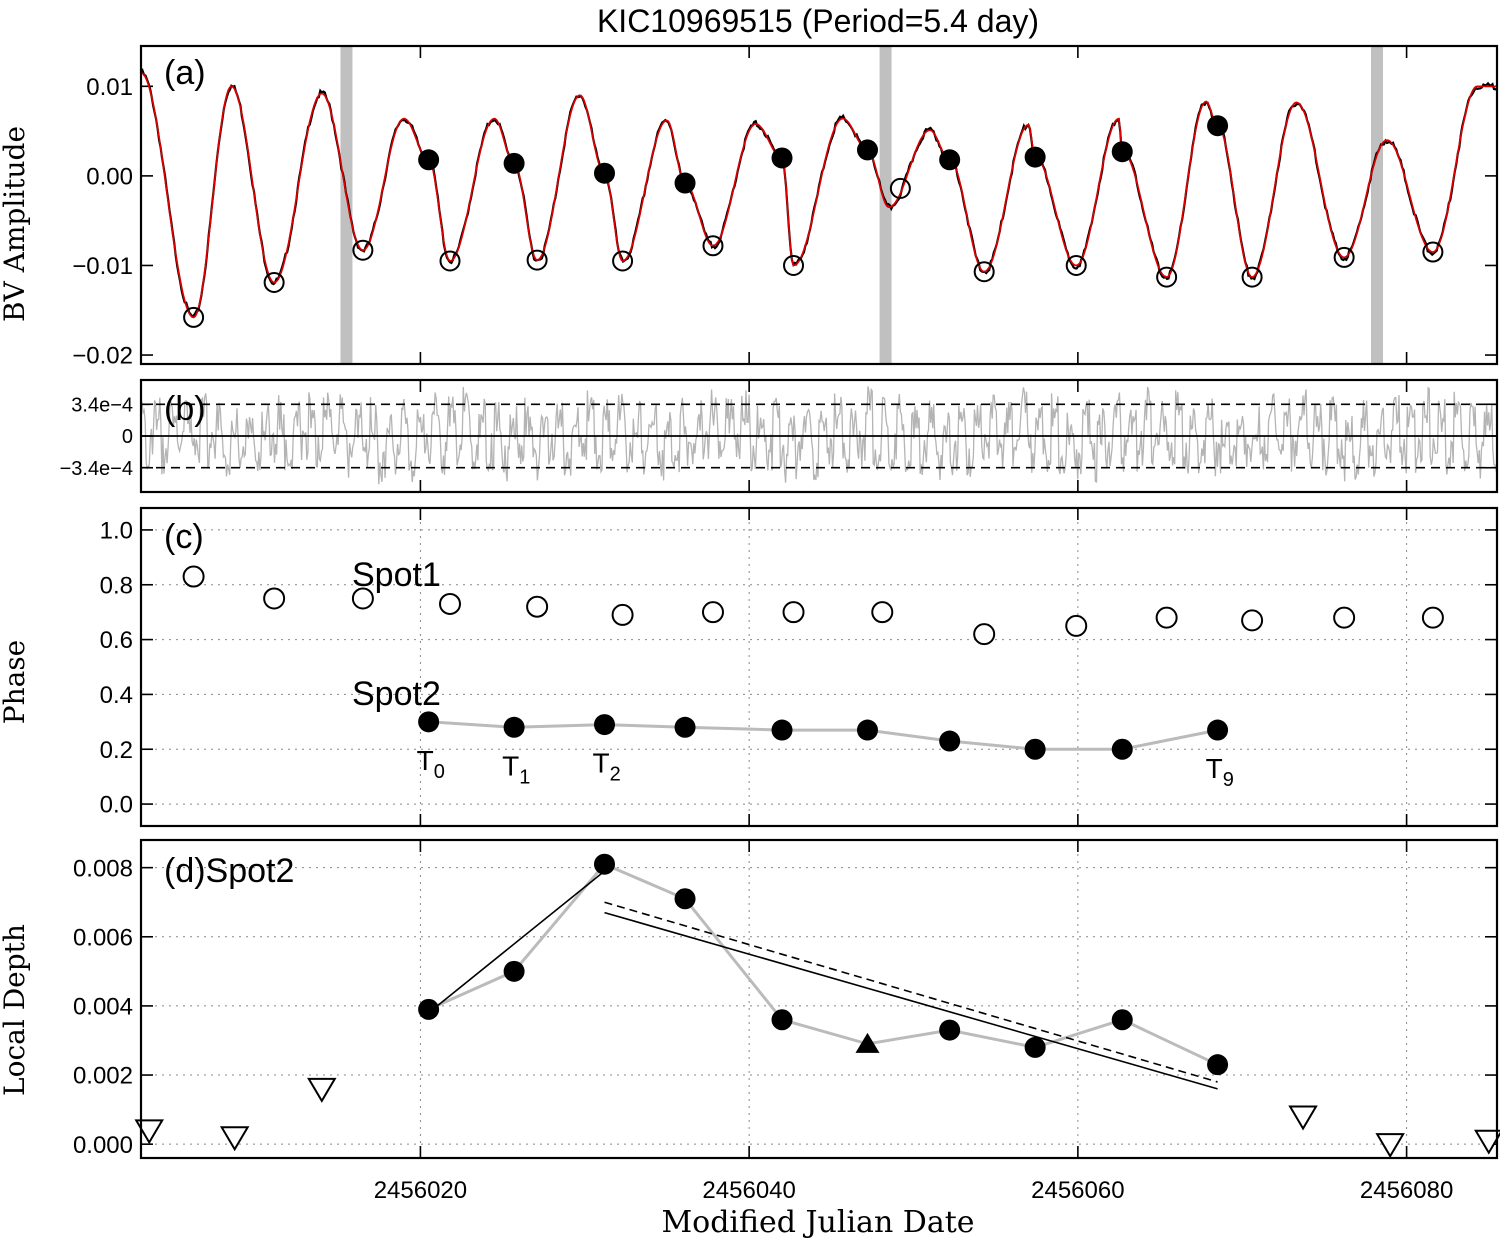  I want to click on panel-b-label: (b), so click(185, 409).